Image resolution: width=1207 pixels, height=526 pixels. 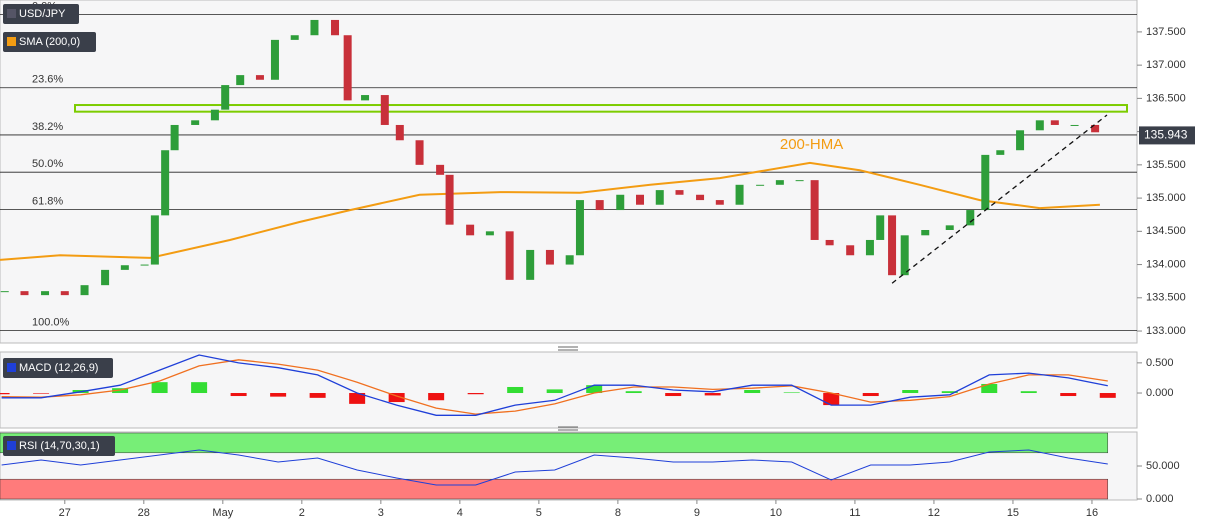 I want to click on panel-title: RSI (14,70,30,1), so click(x=59, y=446).